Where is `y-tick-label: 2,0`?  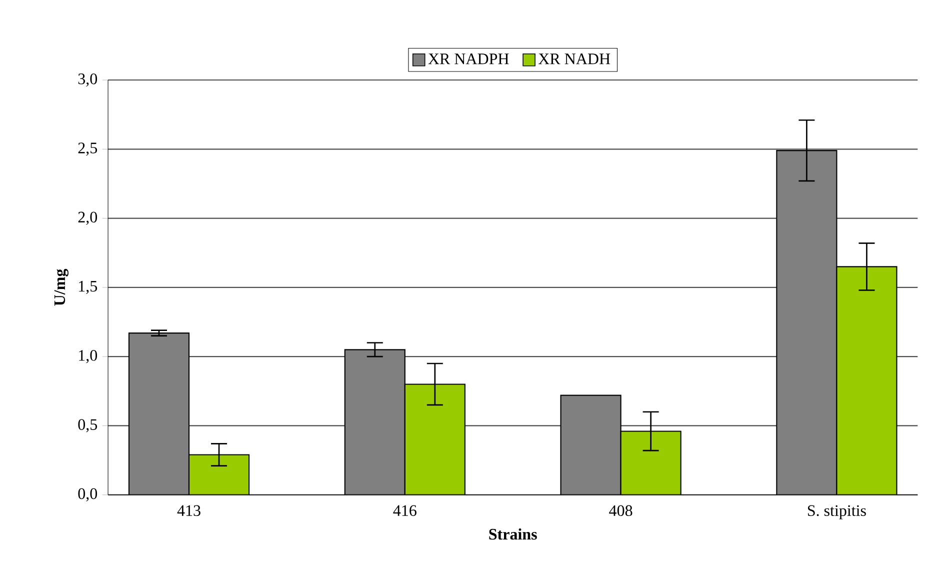
y-tick-label: 2,0 is located at coordinates (88, 218).